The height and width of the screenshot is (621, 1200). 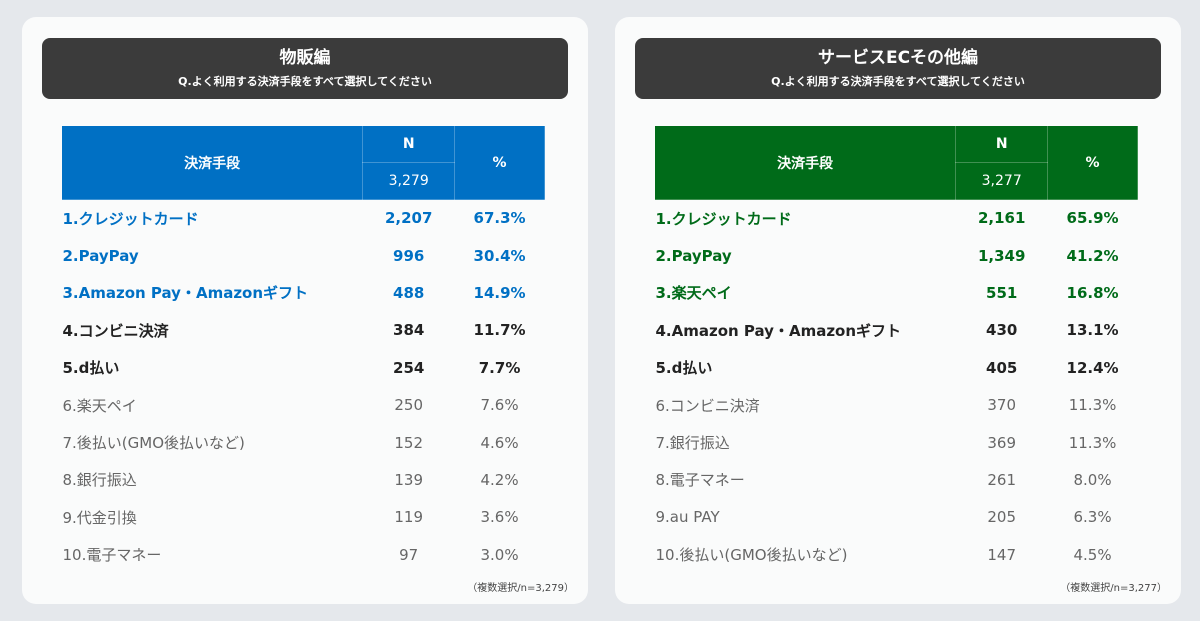 I want to click on method-label: 6.コンビニ決済, so click(x=707, y=405).